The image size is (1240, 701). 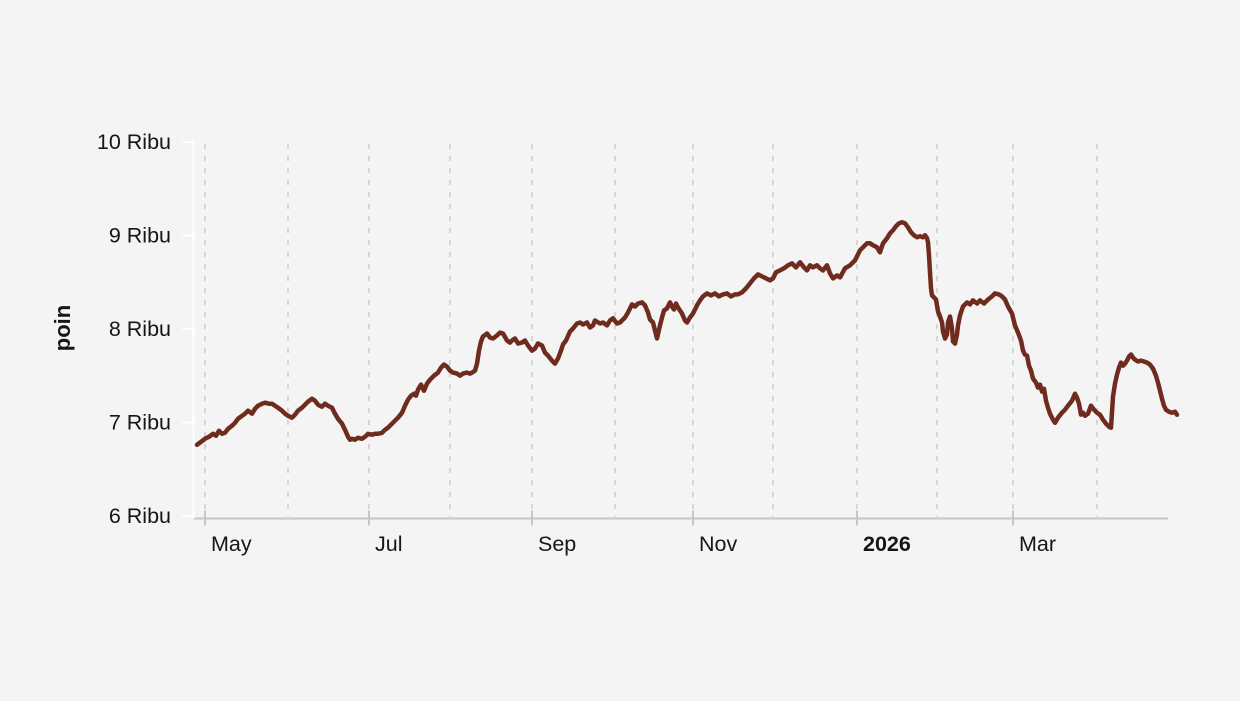 I want to click on x-axis-label: May, so click(x=231, y=544).